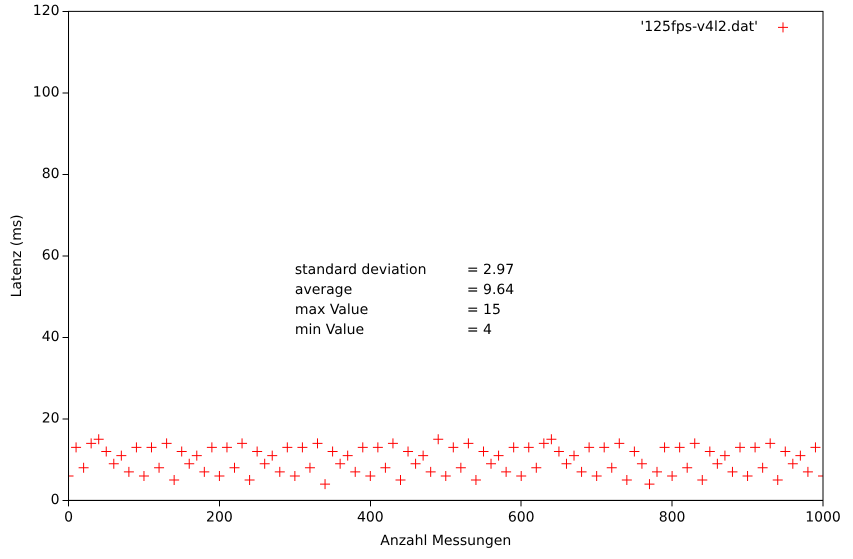 This screenshot has height=559, width=853. What do you see at coordinates (46, 92) in the screenshot?
I see `y-tick-label: 100` at bounding box center [46, 92].